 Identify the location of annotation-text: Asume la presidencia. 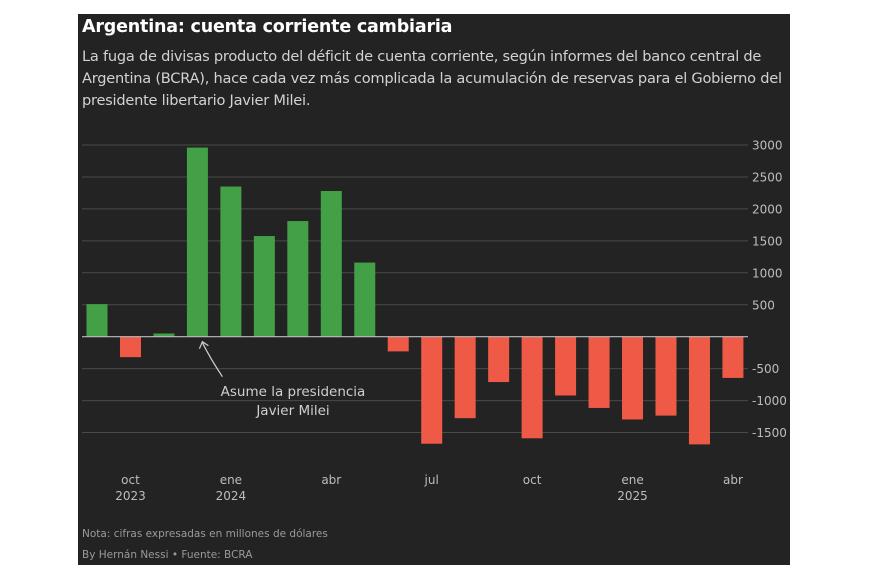
(293, 392).